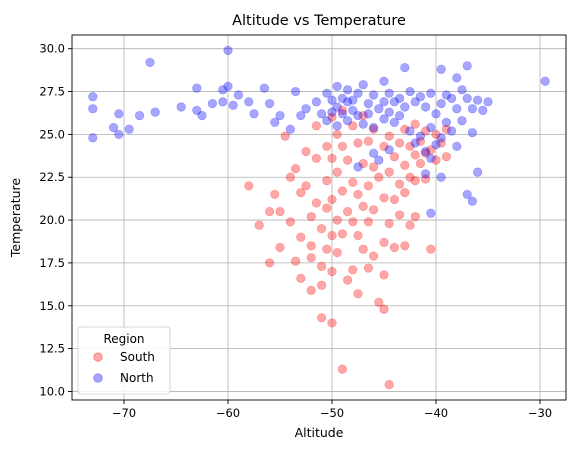  I want to click on legend-label-south: South, so click(137, 357).